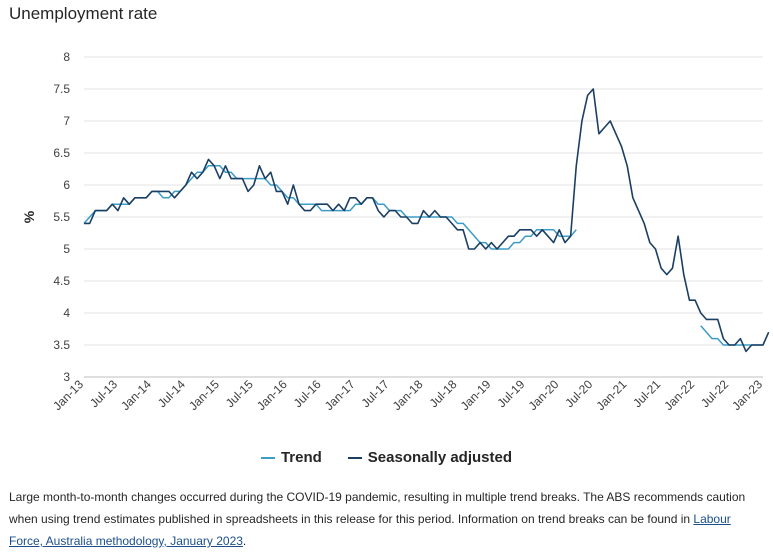 The height and width of the screenshot is (555, 773). Describe the element at coordinates (408, 395) in the screenshot. I see `x-tick-label: Jan-18` at that location.